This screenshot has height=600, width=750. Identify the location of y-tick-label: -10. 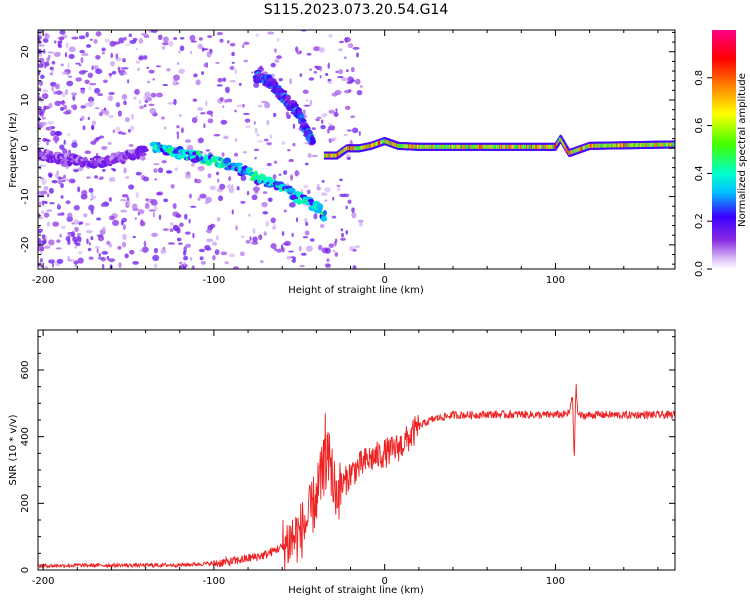
(25, 196).